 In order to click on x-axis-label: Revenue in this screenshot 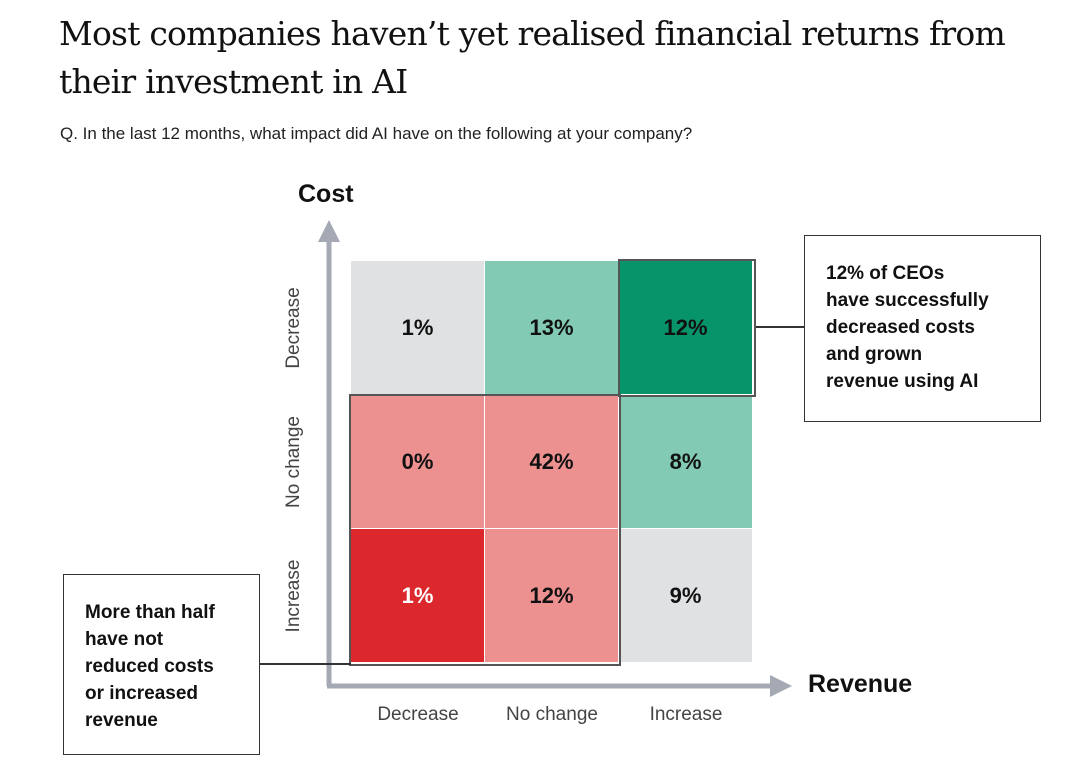, I will do `click(860, 684)`.